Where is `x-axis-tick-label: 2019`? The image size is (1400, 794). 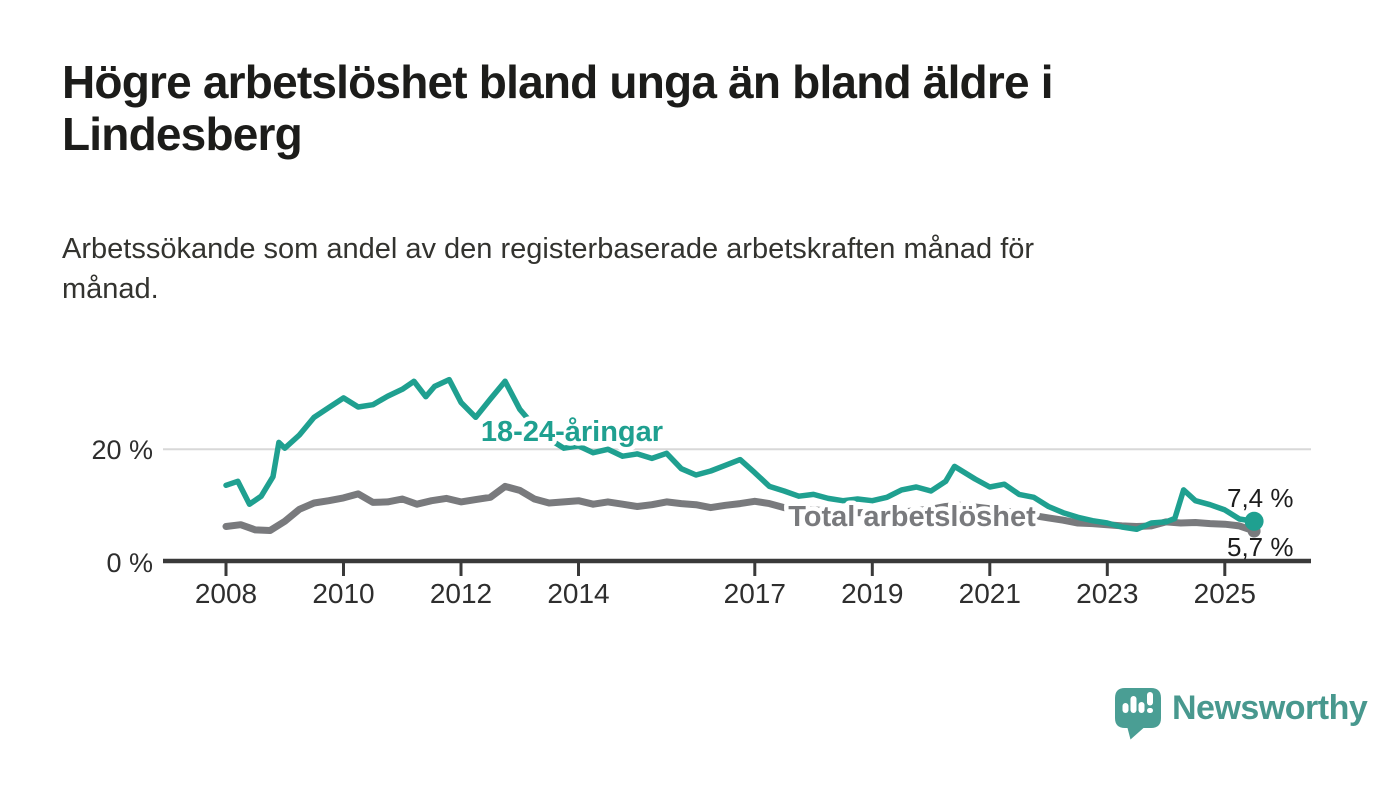 x-axis-tick-label: 2019 is located at coordinates (872, 593).